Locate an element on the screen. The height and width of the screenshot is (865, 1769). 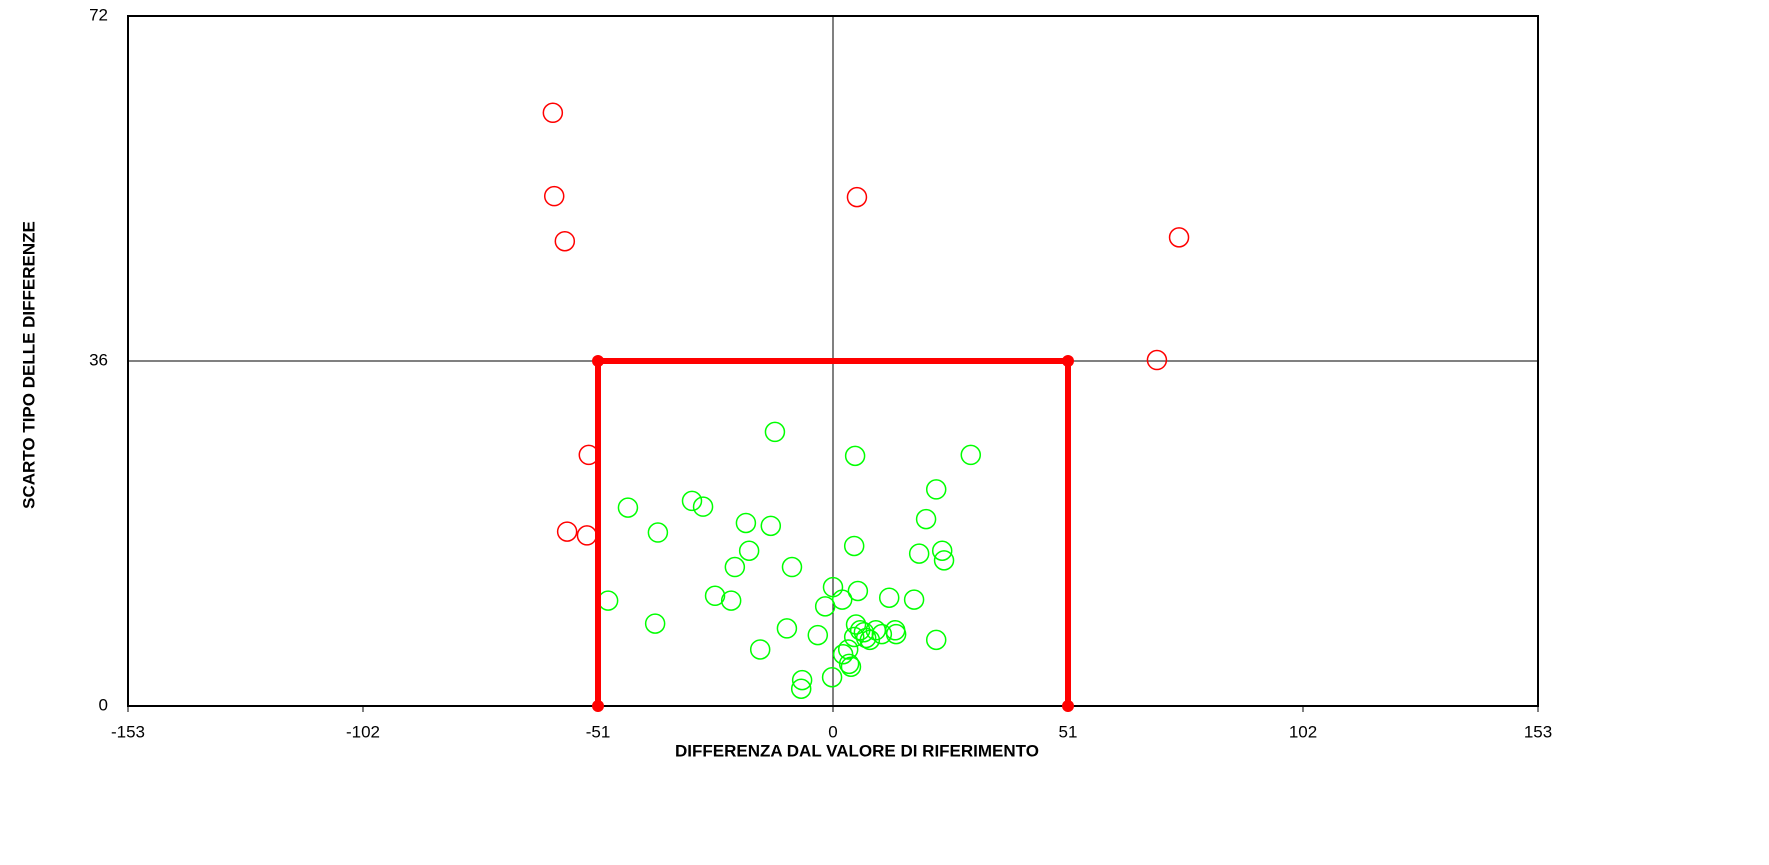
x-tick-label: 153 is located at coordinates (1538, 731).